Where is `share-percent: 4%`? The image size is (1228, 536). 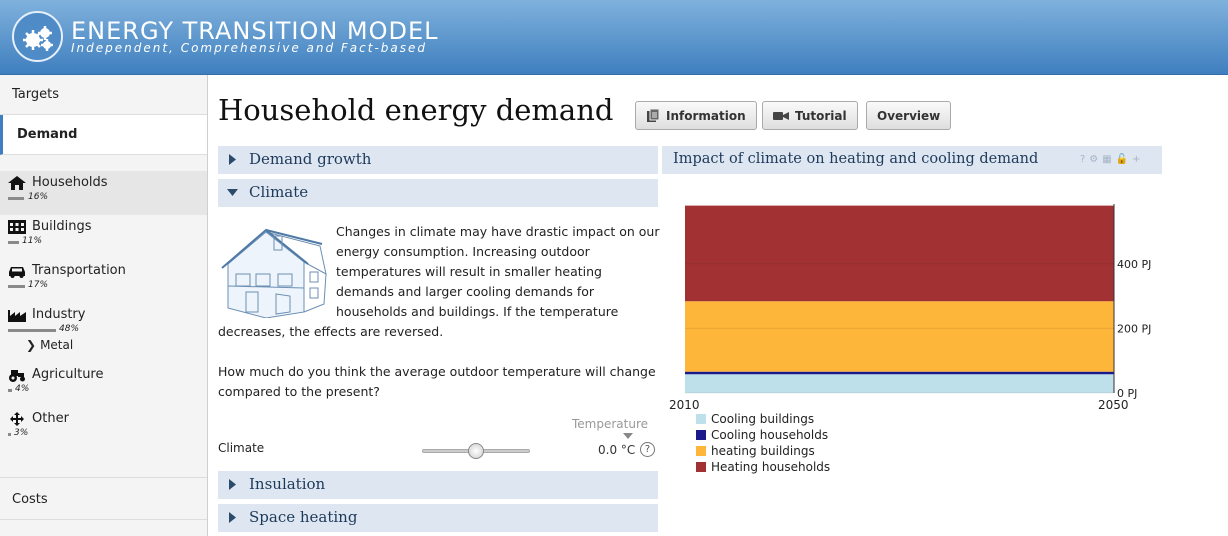 share-percent: 4% is located at coordinates (22, 389).